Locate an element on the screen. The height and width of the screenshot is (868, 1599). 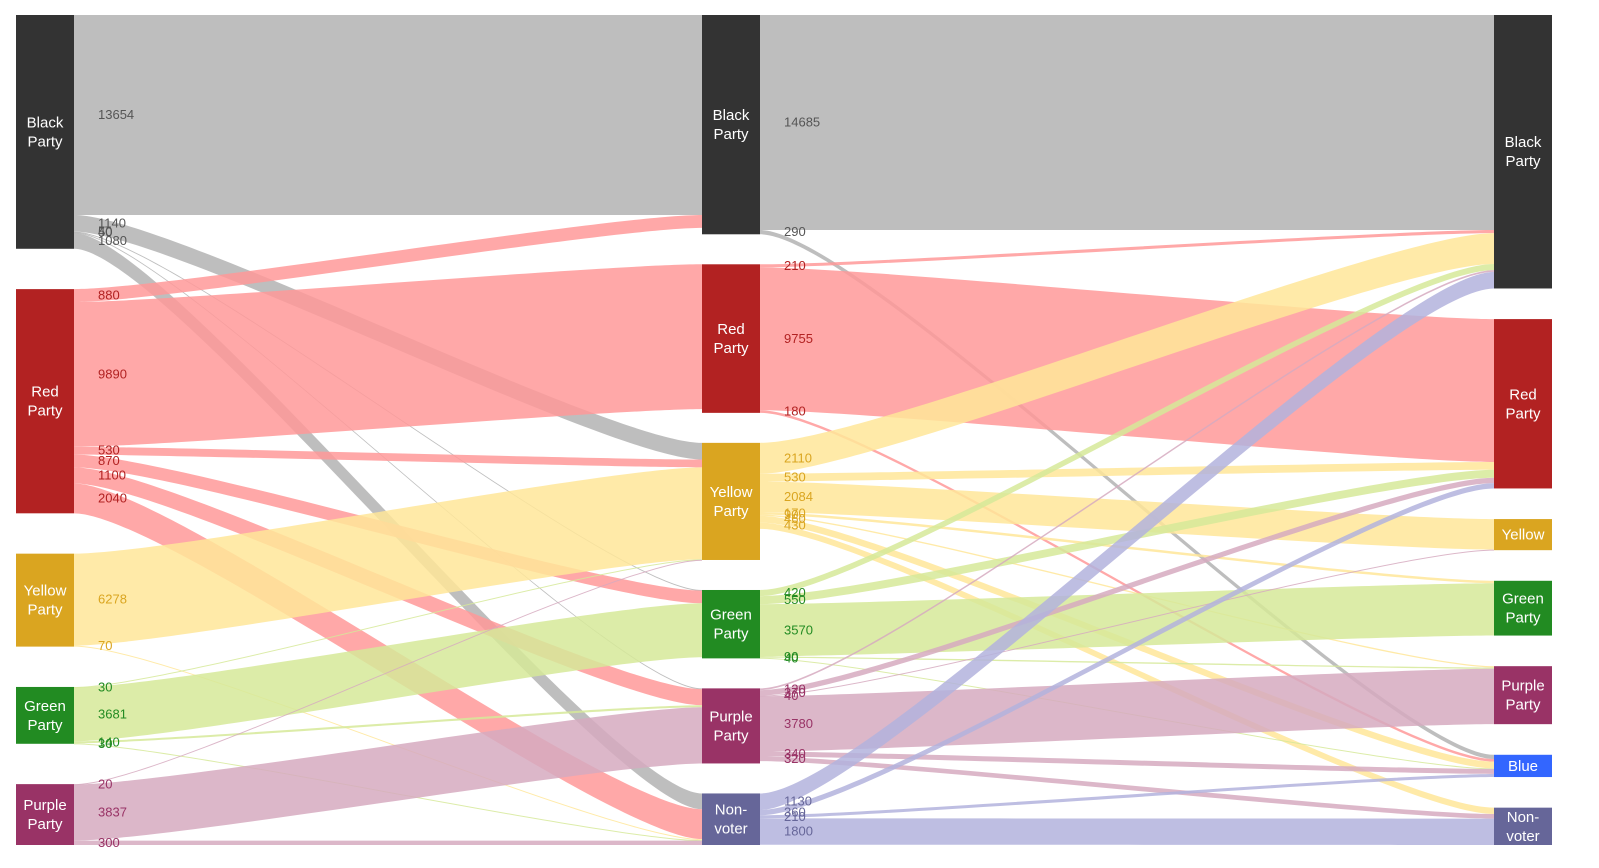
node-c1-nonvoter: Non-voter is located at coordinates (731, 819).